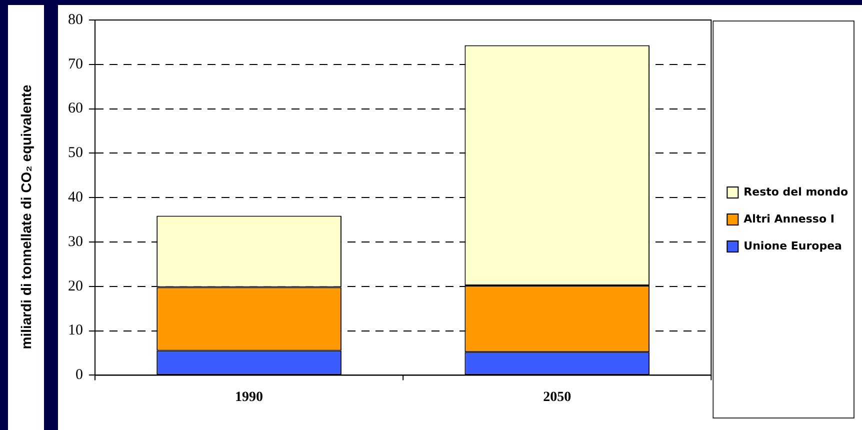  I want to click on y-tick-label: 80, so click(75, 20).